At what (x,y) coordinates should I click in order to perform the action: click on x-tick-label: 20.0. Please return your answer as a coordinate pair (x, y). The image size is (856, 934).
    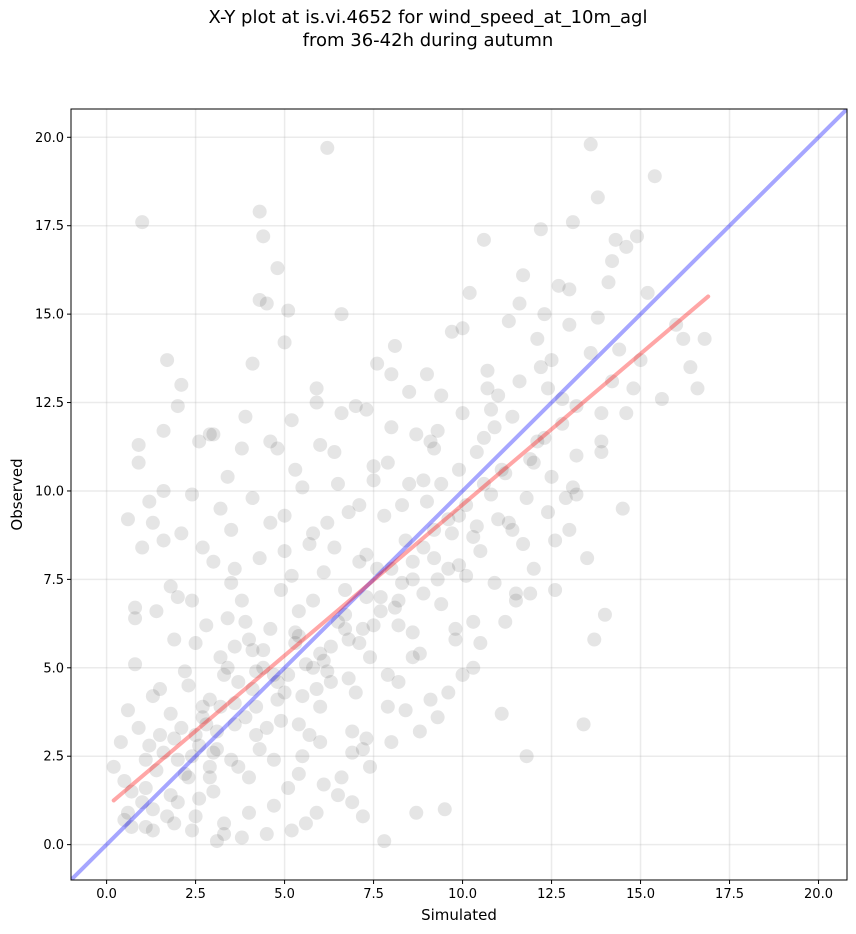
    Looking at the image, I should click on (818, 894).